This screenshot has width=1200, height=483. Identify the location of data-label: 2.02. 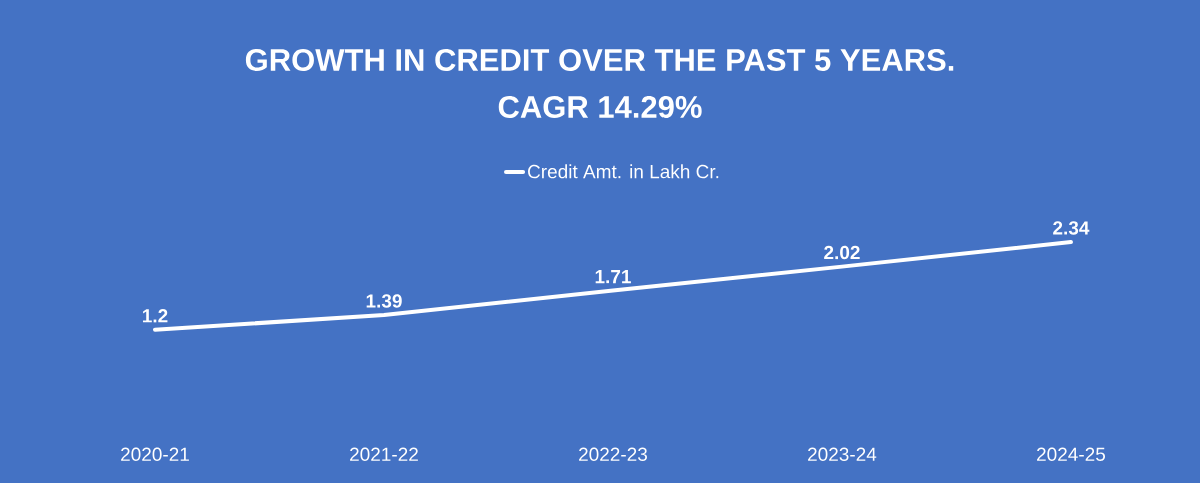
(842, 252).